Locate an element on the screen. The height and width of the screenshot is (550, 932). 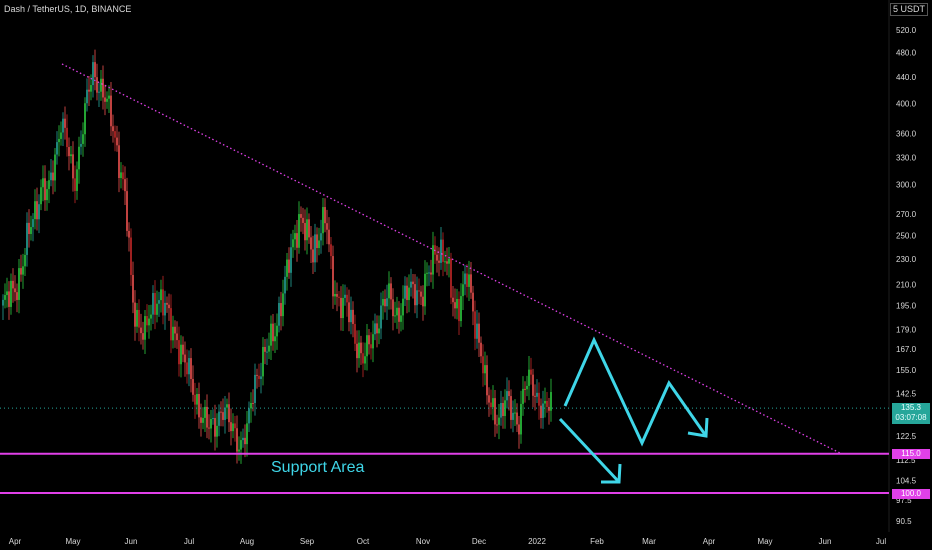
zigzag-arrowhead is located at coordinates (698, 427).